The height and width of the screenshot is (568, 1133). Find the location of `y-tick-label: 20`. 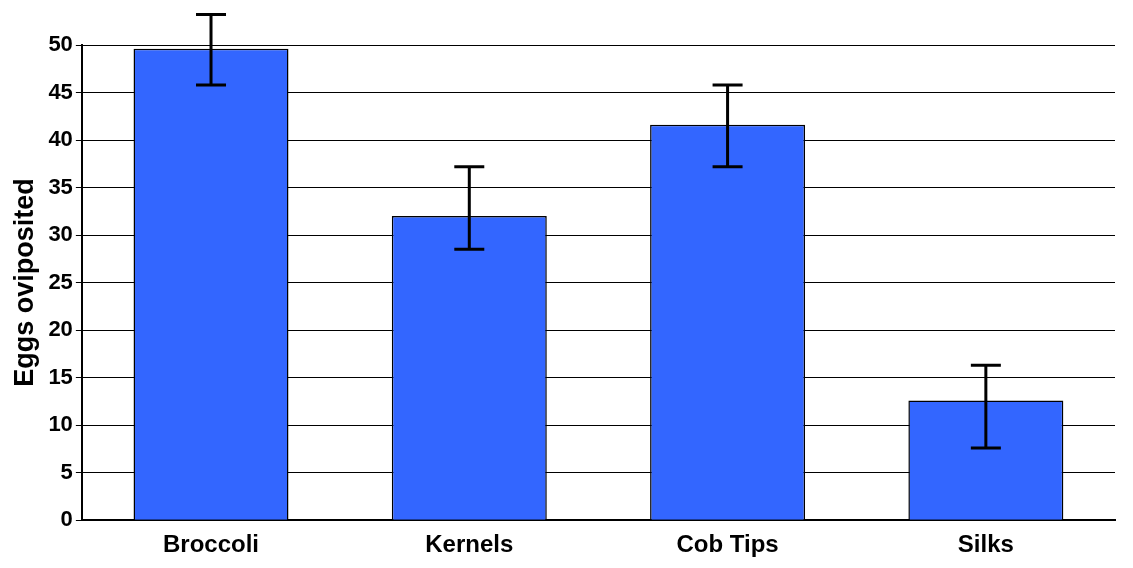

y-tick-label: 20 is located at coordinates (60, 329).